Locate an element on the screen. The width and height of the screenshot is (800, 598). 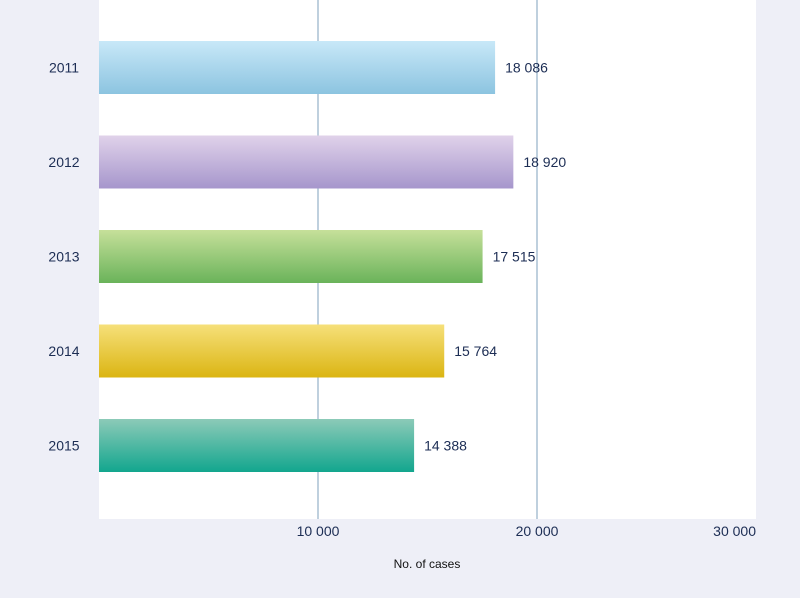
value-label: 18 086 is located at coordinates (526, 68).